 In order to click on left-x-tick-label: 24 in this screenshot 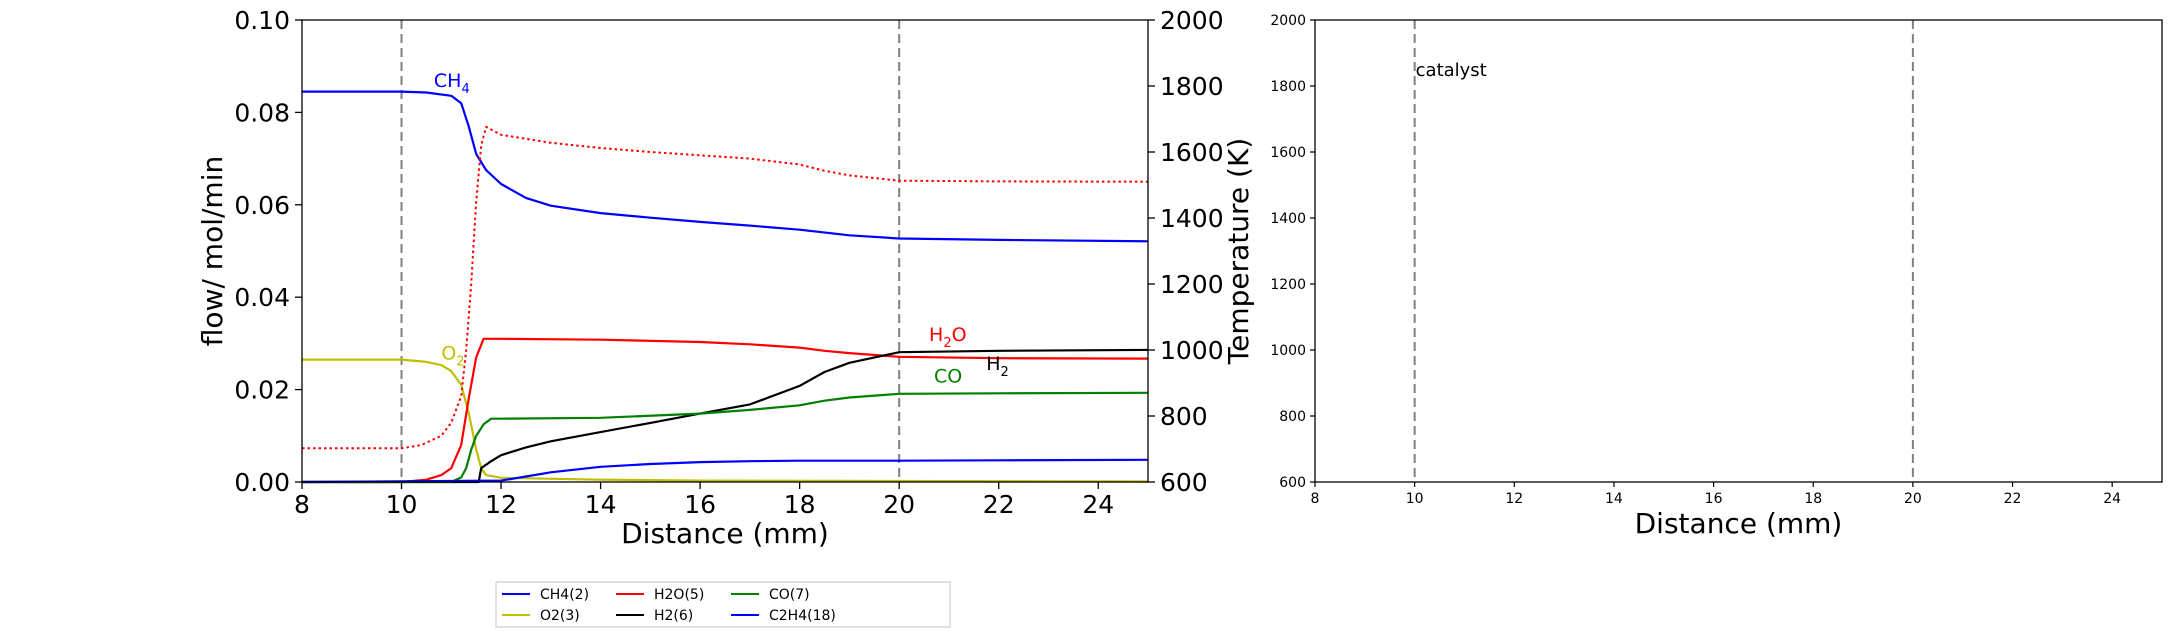, I will do `click(1098, 504)`.